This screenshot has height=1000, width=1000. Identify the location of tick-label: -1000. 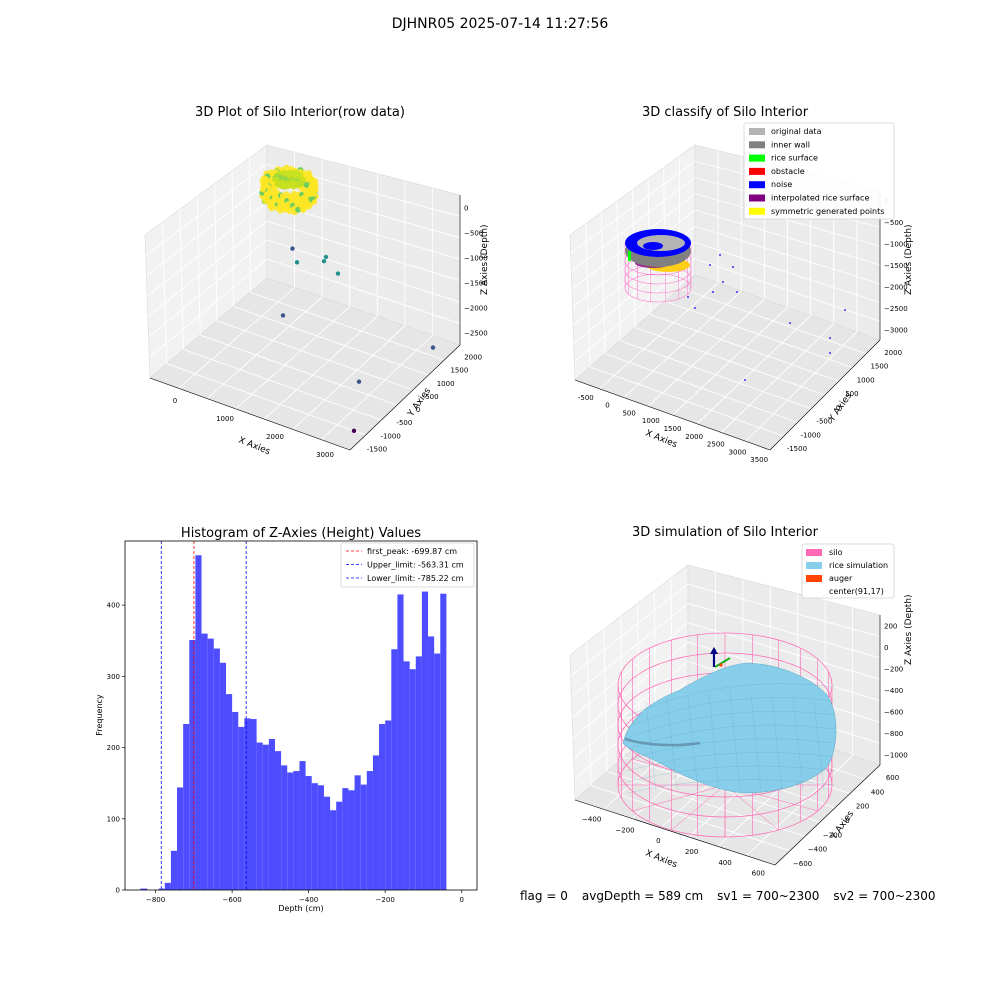
(390, 436).